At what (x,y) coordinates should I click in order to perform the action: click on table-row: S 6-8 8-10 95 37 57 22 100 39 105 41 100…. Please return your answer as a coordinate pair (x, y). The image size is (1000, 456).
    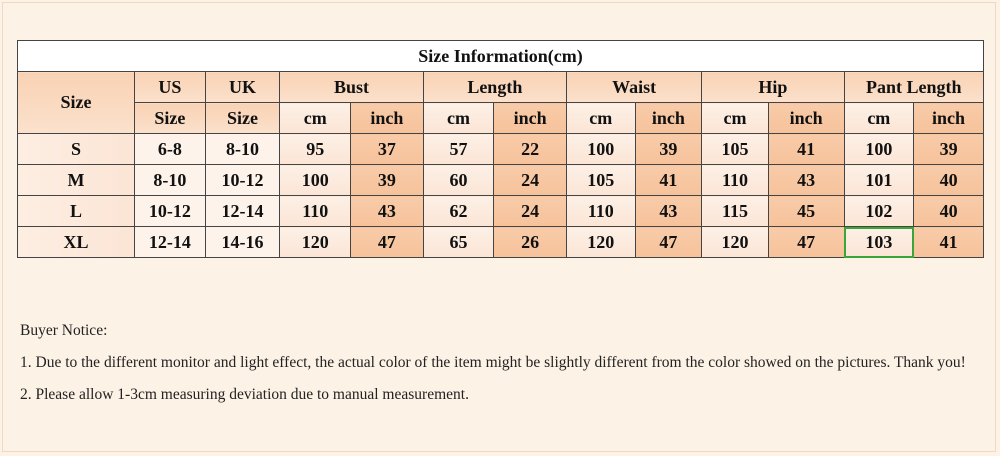
    Looking at the image, I should click on (500, 149).